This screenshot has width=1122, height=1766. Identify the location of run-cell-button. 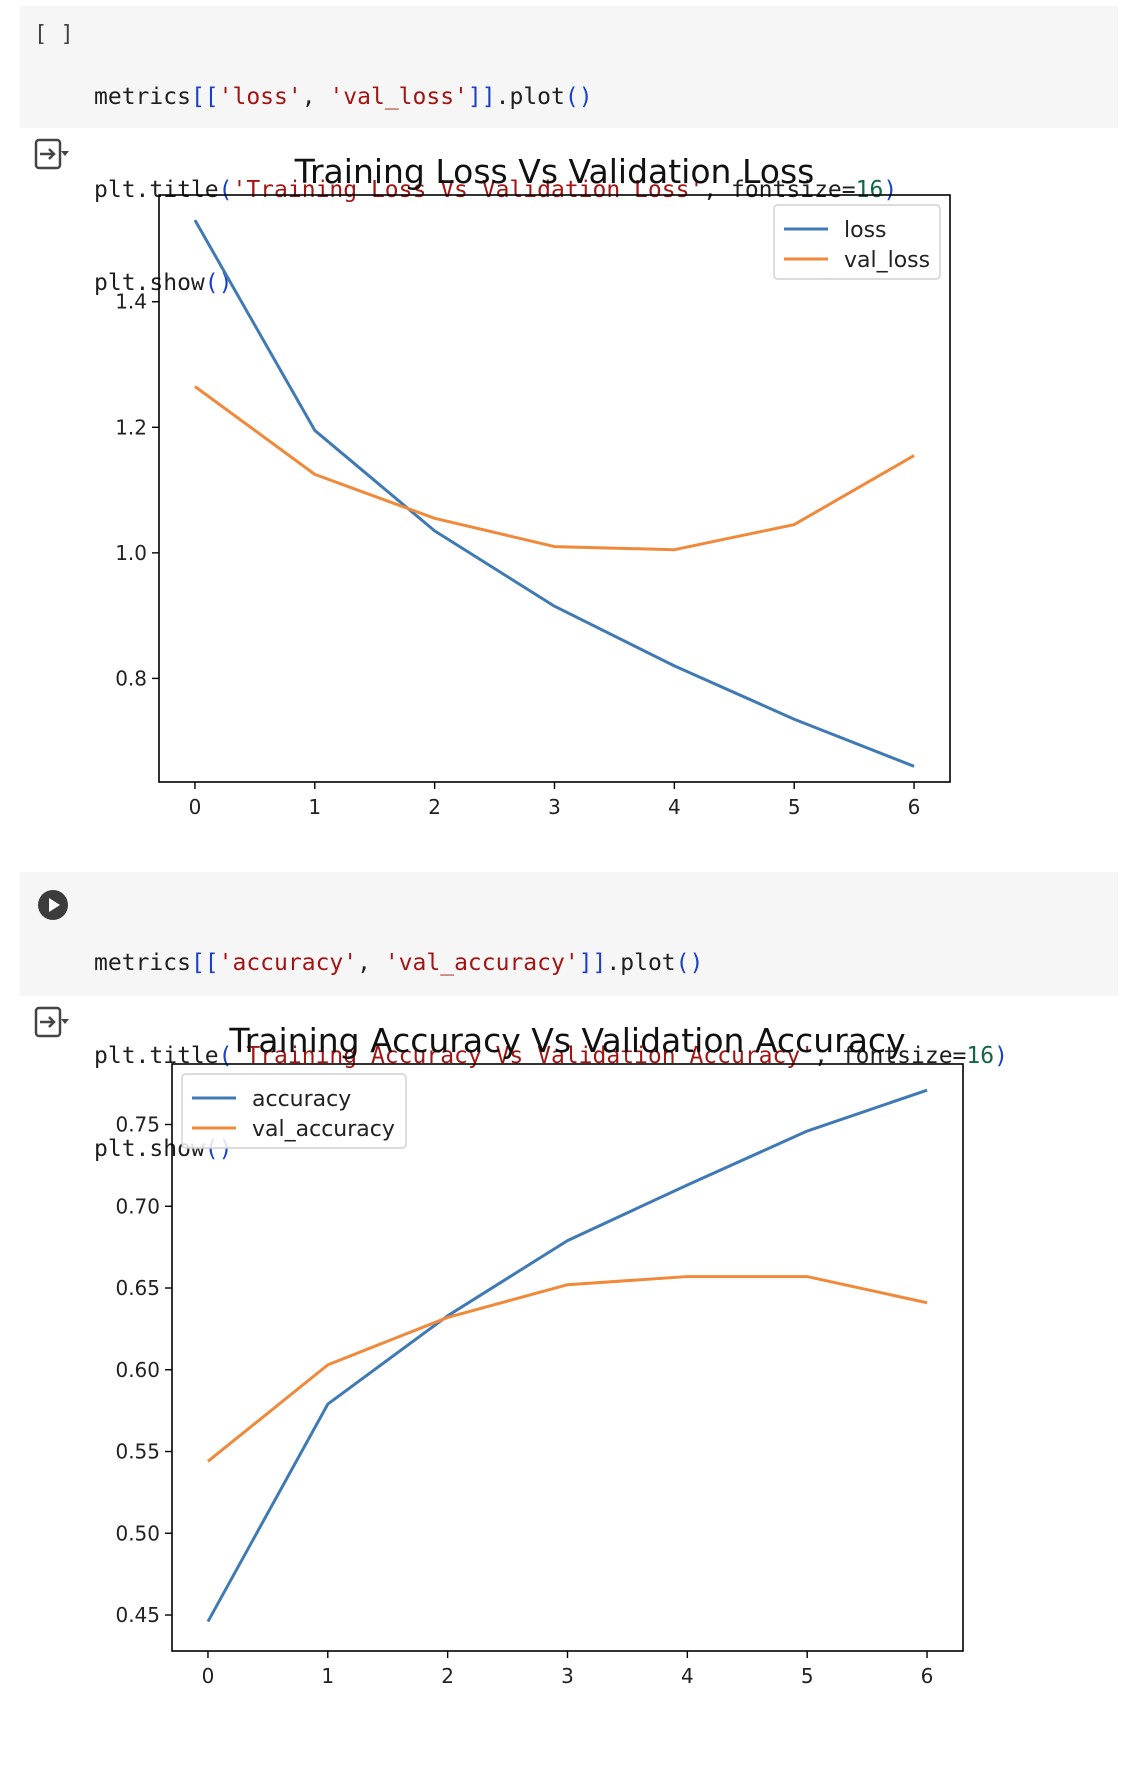
(53, 905).